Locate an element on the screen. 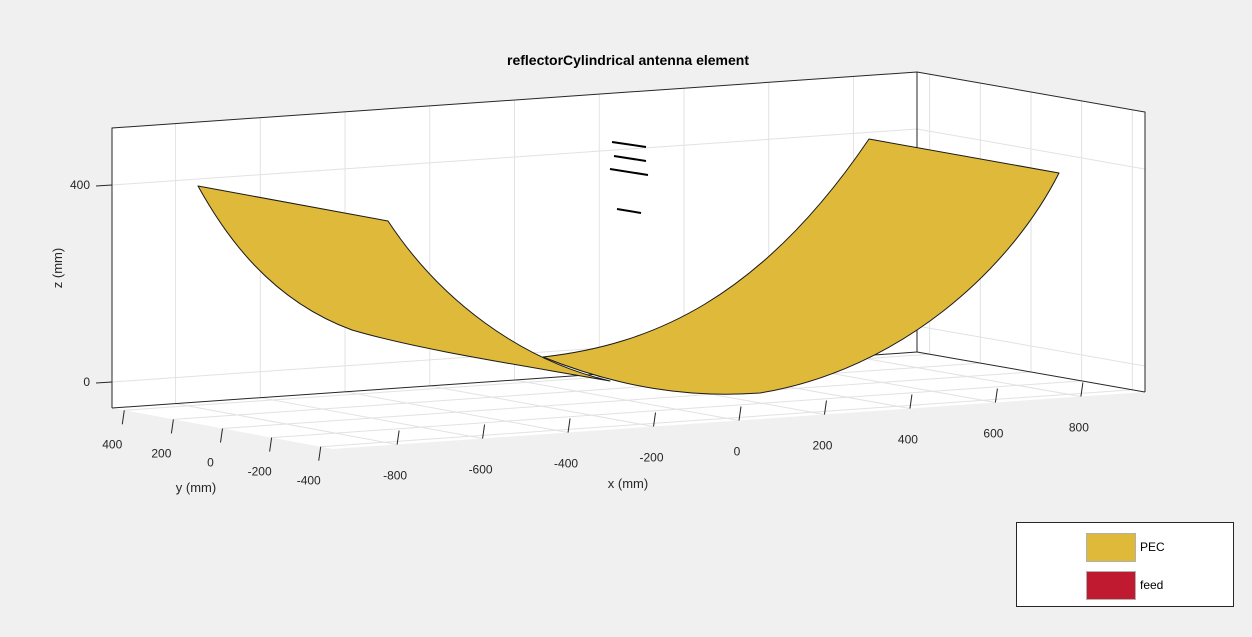 This screenshot has width=1252, height=637. x-tick-label: 600 is located at coordinates (993, 434).